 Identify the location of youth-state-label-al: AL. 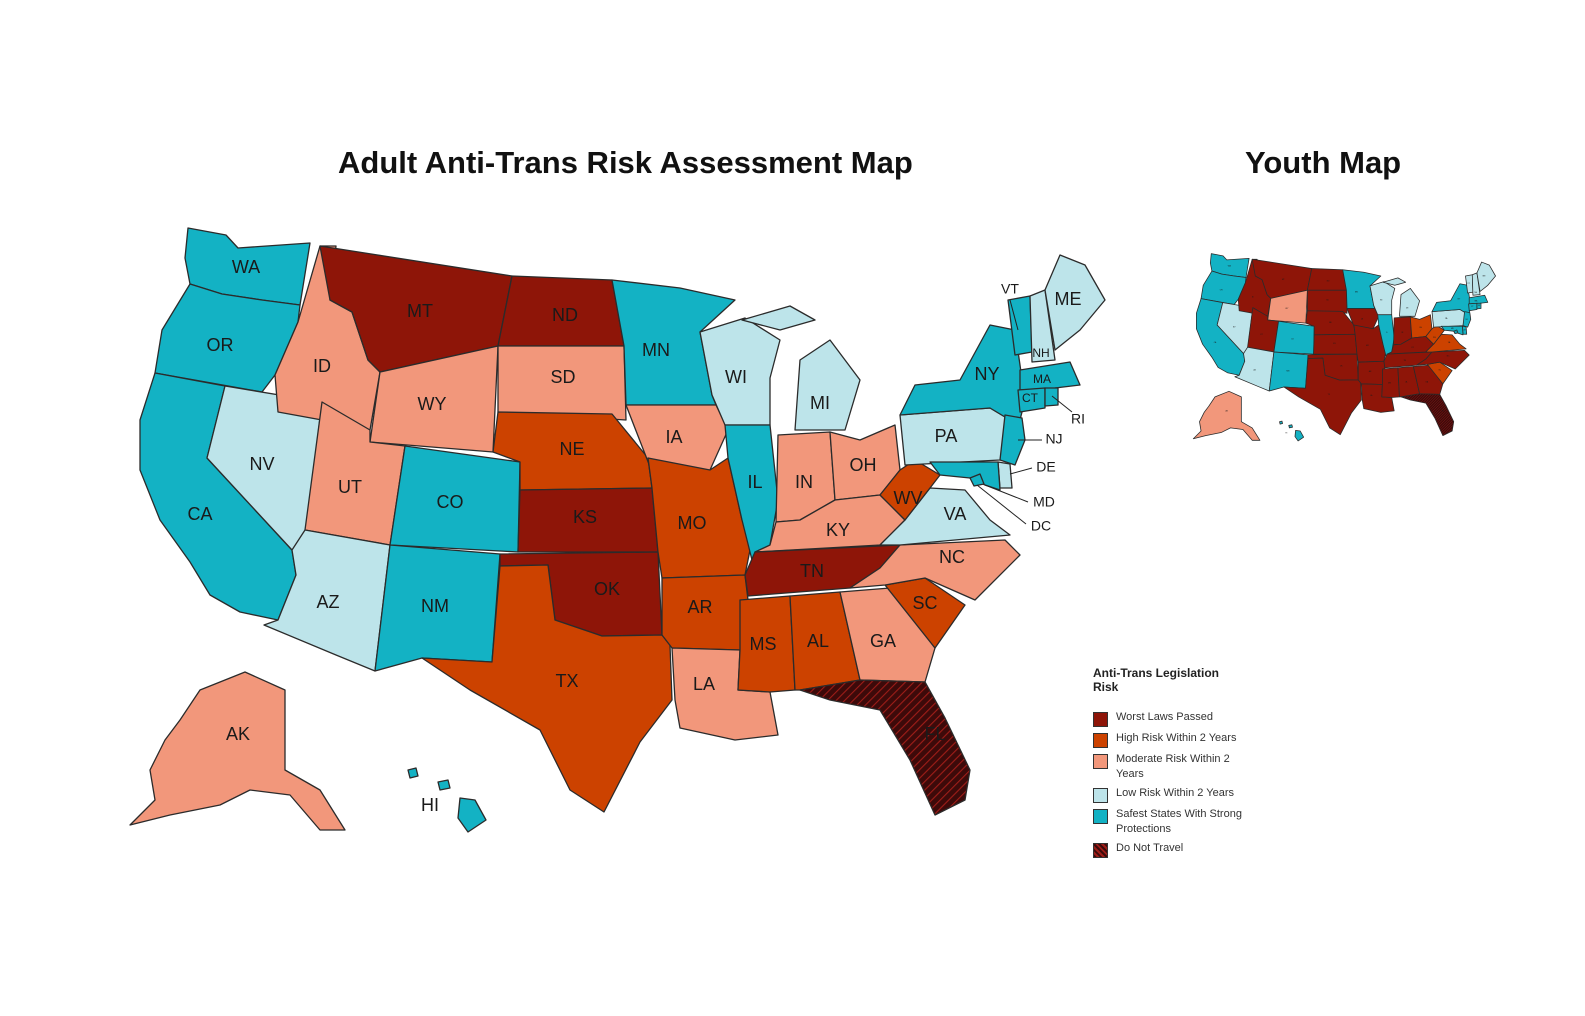
(1406, 382).